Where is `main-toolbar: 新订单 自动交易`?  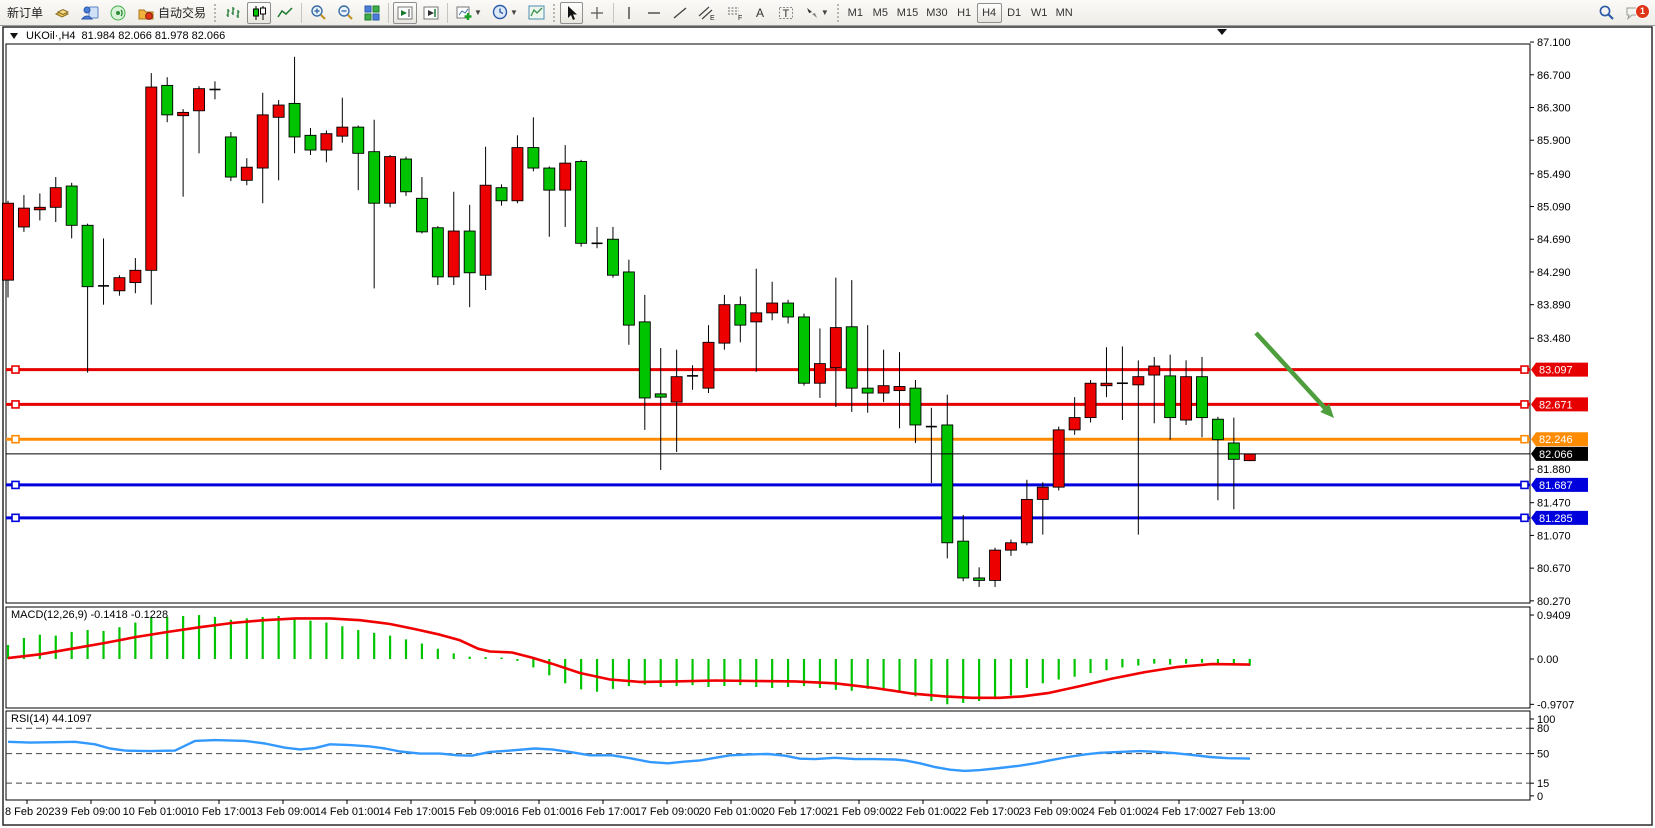 main-toolbar: 新订单 自动交易 is located at coordinates (827, 13).